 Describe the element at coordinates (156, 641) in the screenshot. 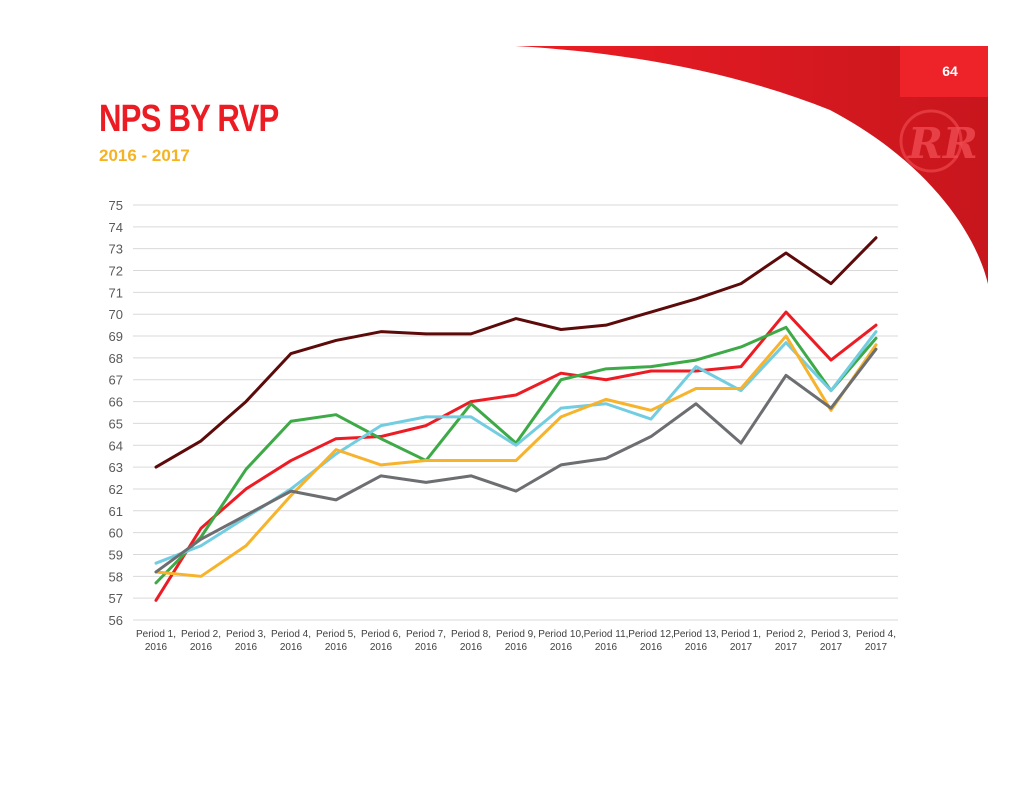

I see `x-tick-label: Period 1, 2016` at that location.